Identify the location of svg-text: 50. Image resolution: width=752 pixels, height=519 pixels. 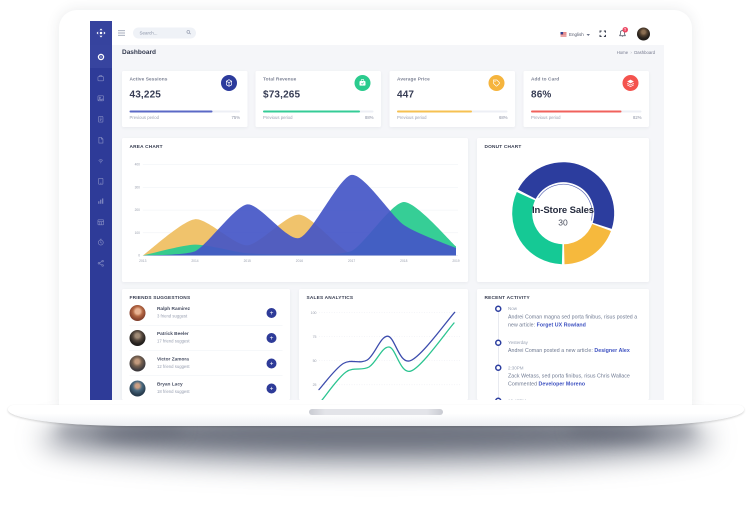
(315, 361).